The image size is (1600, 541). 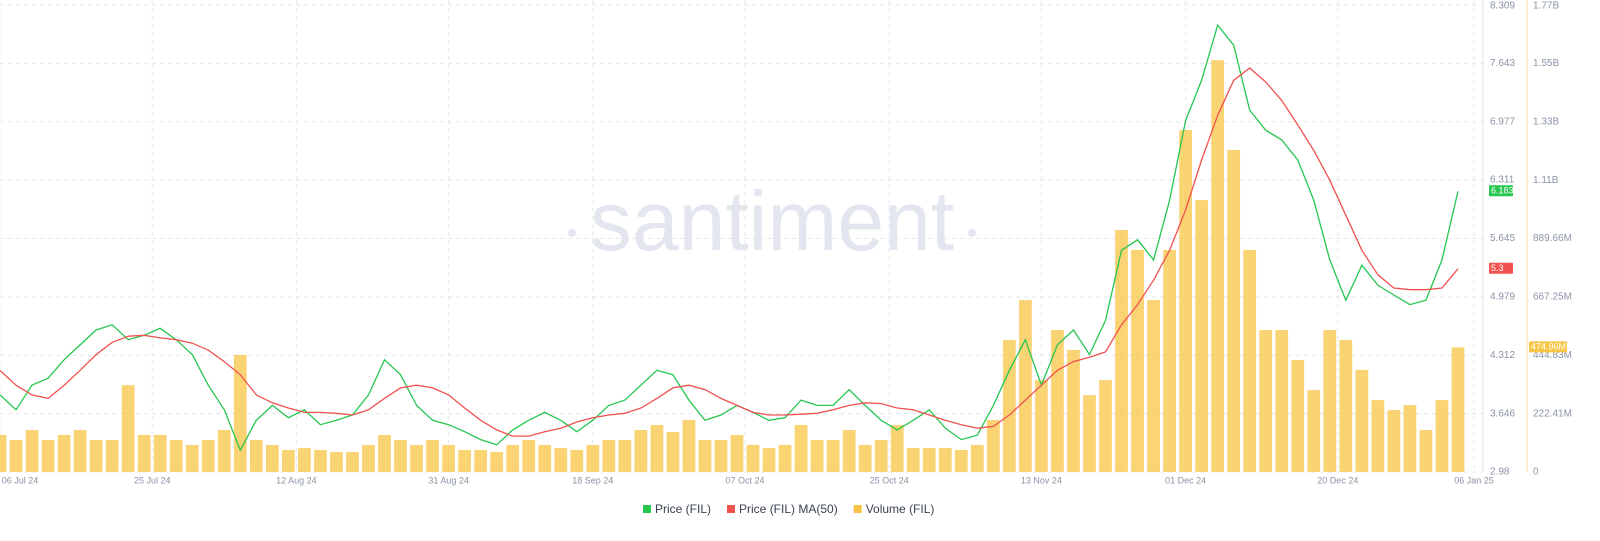 What do you see at coordinates (1546, 63) in the screenshot?
I see `y2-tick-label: 1.55B` at bounding box center [1546, 63].